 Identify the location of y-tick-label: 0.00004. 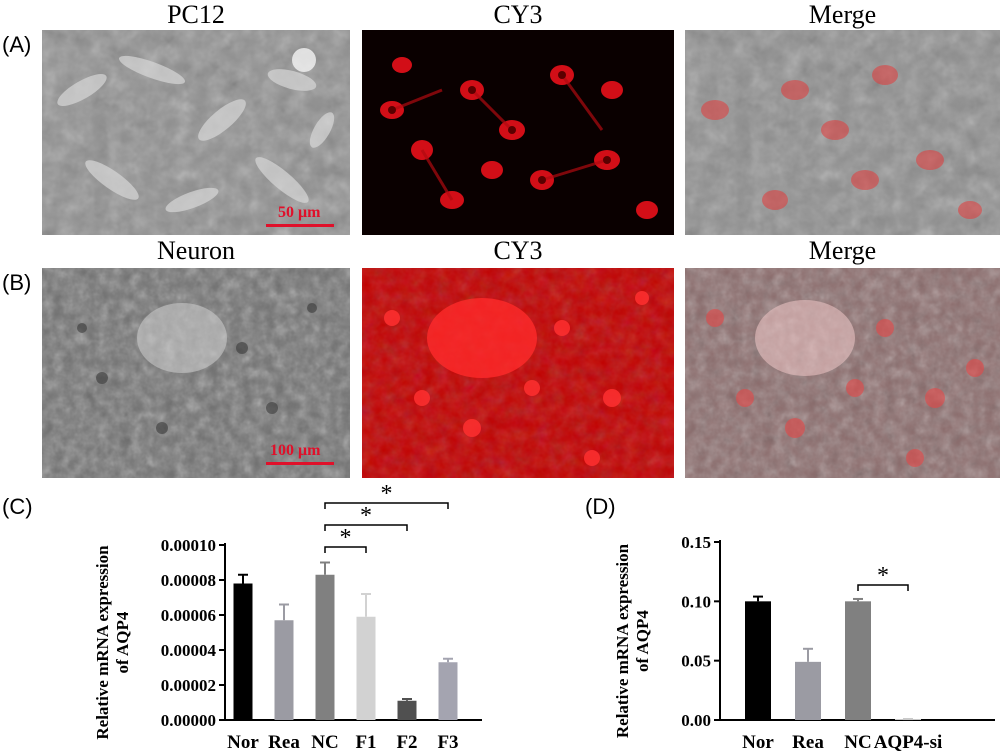
(189, 650).